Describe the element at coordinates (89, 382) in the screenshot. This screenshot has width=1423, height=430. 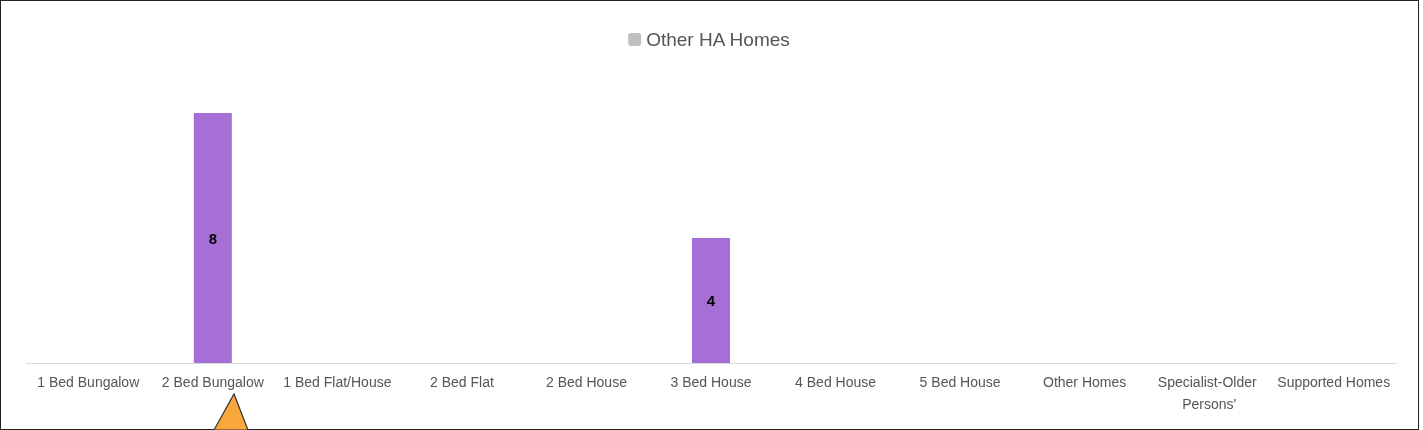
I see `x-tick-label: 1 Bed Bungalow` at that location.